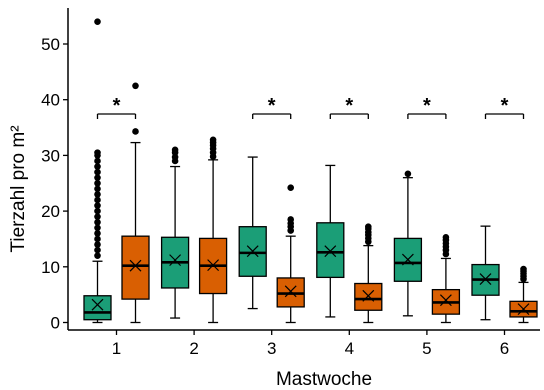 Image resolution: width=544 pixels, height=390 pixels. What do you see at coordinates (446, 278) in the screenshot?
I see `box-series2-cat5` at bounding box center [446, 278].